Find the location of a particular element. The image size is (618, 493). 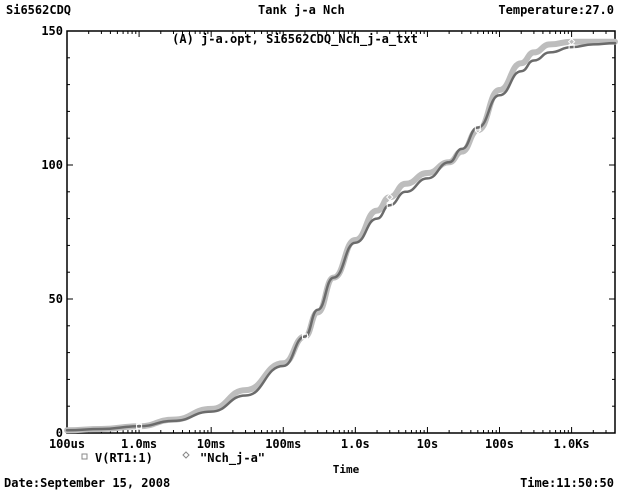

legend-label-0: V(RT1:1) is located at coordinates (124, 458).